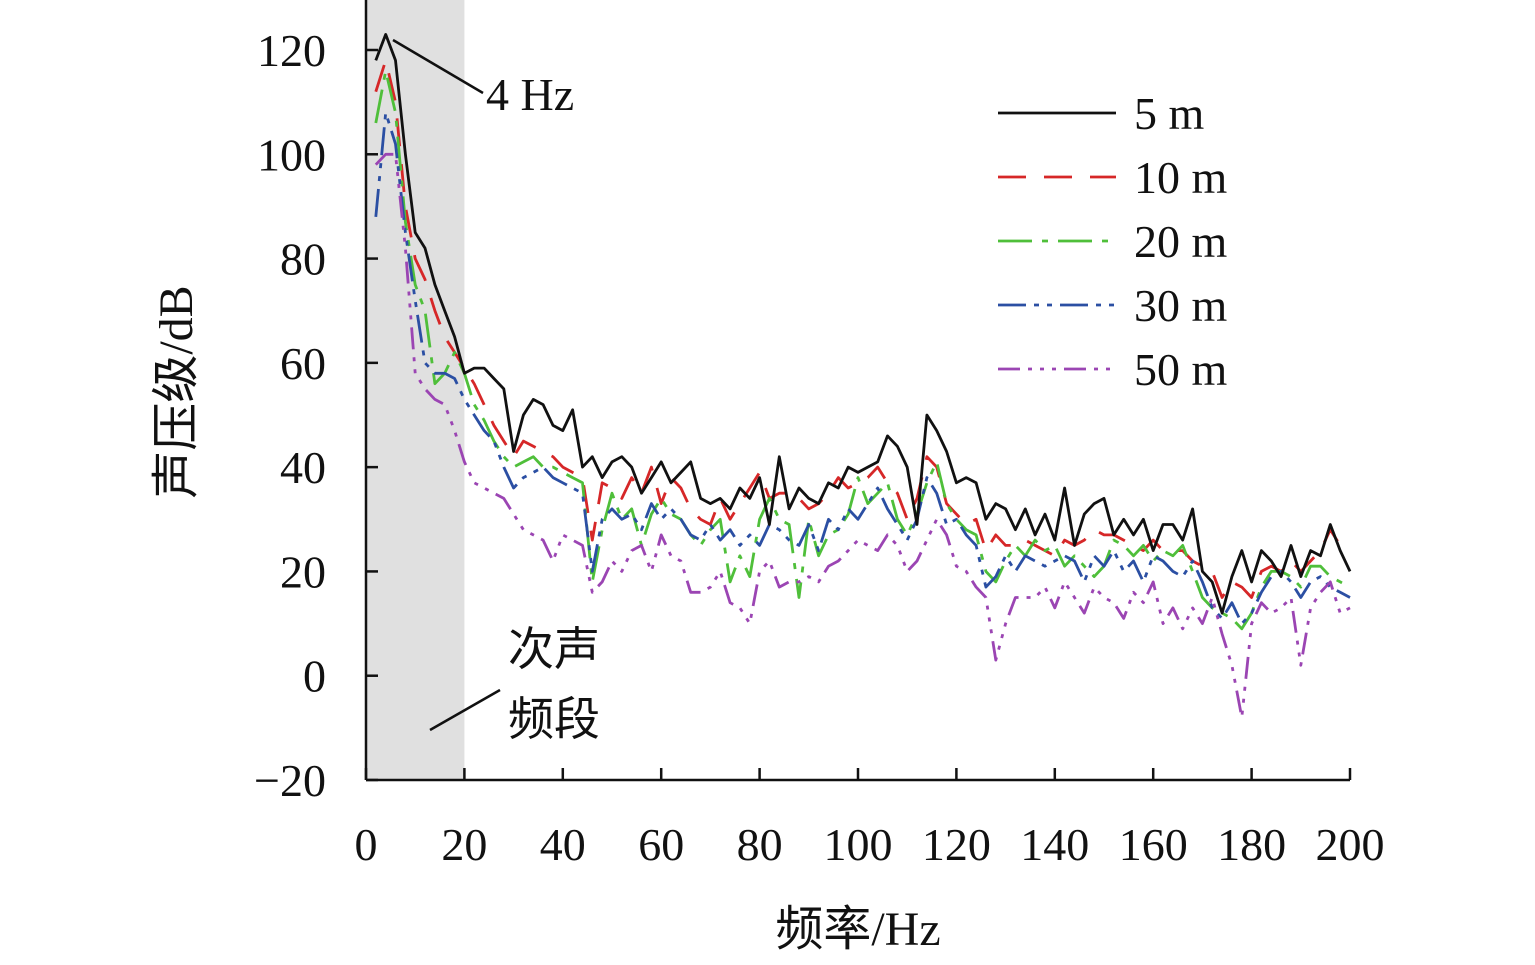 The width and height of the screenshot is (1535, 965). What do you see at coordinates (303, 363) in the screenshot?
I see `y-tick-label: 60` at bounding box center [303, 363].